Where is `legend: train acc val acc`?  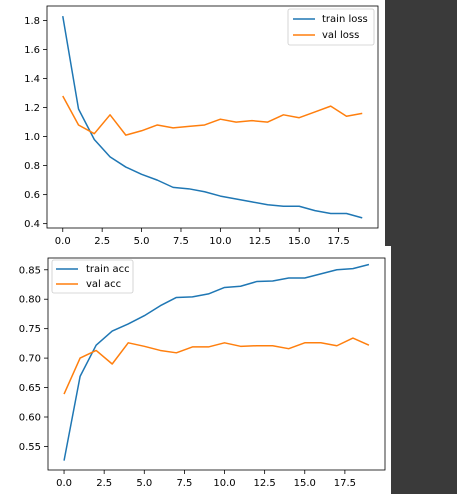 legend: train acc val acc is located at coordinates (92, 276).